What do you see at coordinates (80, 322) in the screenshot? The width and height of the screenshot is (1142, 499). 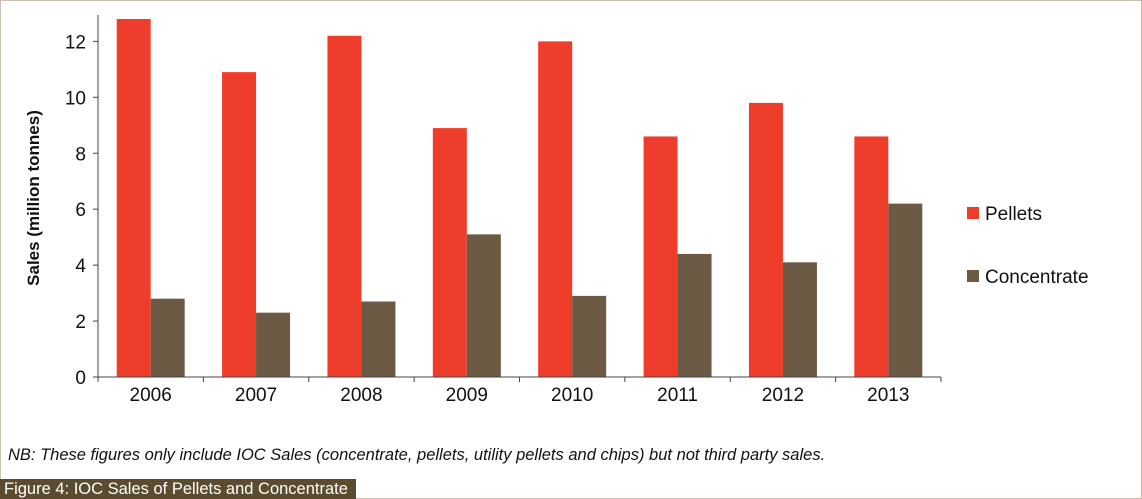 I see `y-tick-label: 2` at bounding box center [80, 322].